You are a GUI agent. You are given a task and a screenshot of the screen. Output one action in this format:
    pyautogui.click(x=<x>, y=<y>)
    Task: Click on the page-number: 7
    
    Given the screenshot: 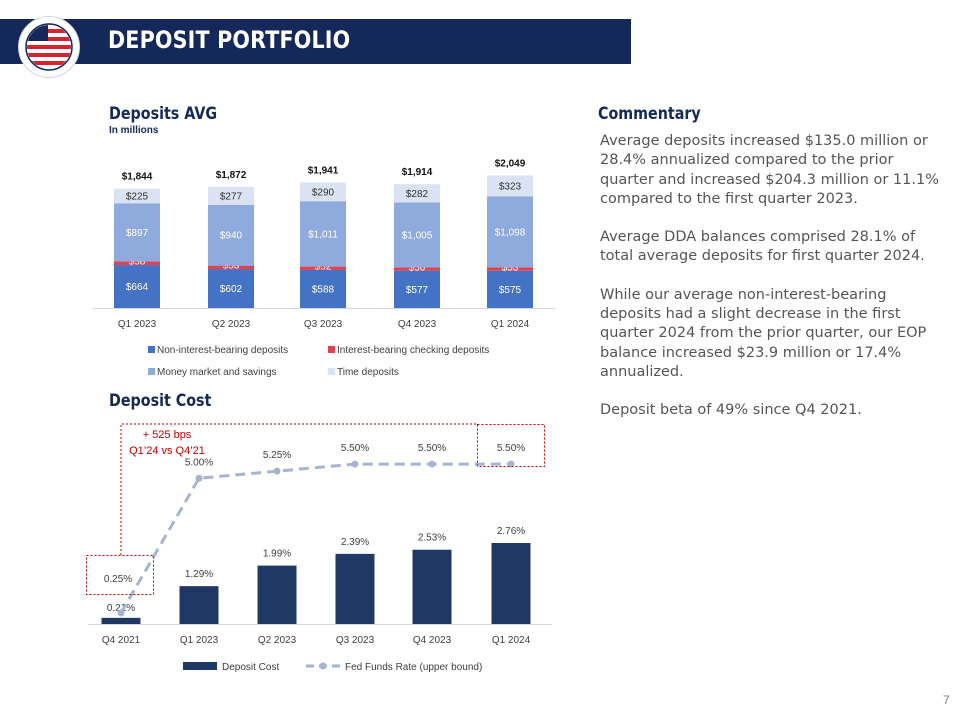 What is the action you would take?
    pyautogui.click(x=946, y=700)
    